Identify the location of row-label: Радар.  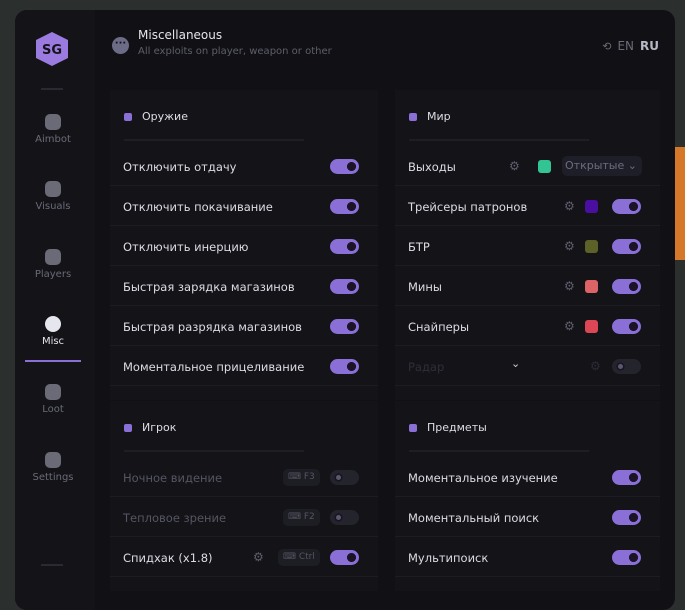
(426, 367).